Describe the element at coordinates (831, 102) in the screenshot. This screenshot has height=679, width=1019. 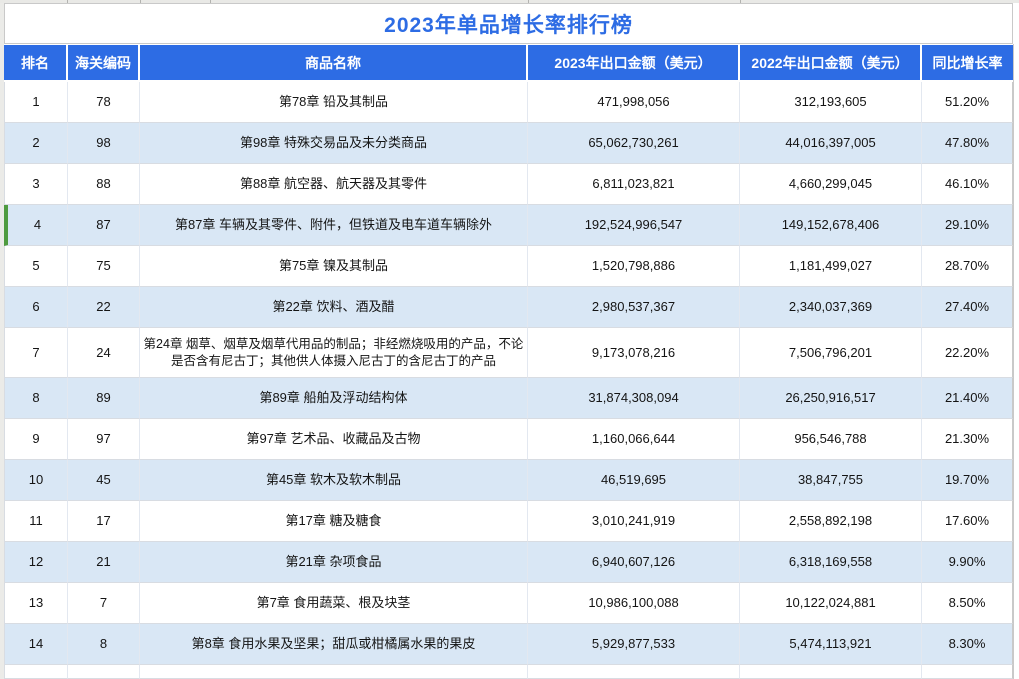
I see `cell-export-2022: 312,193,605` at that location.